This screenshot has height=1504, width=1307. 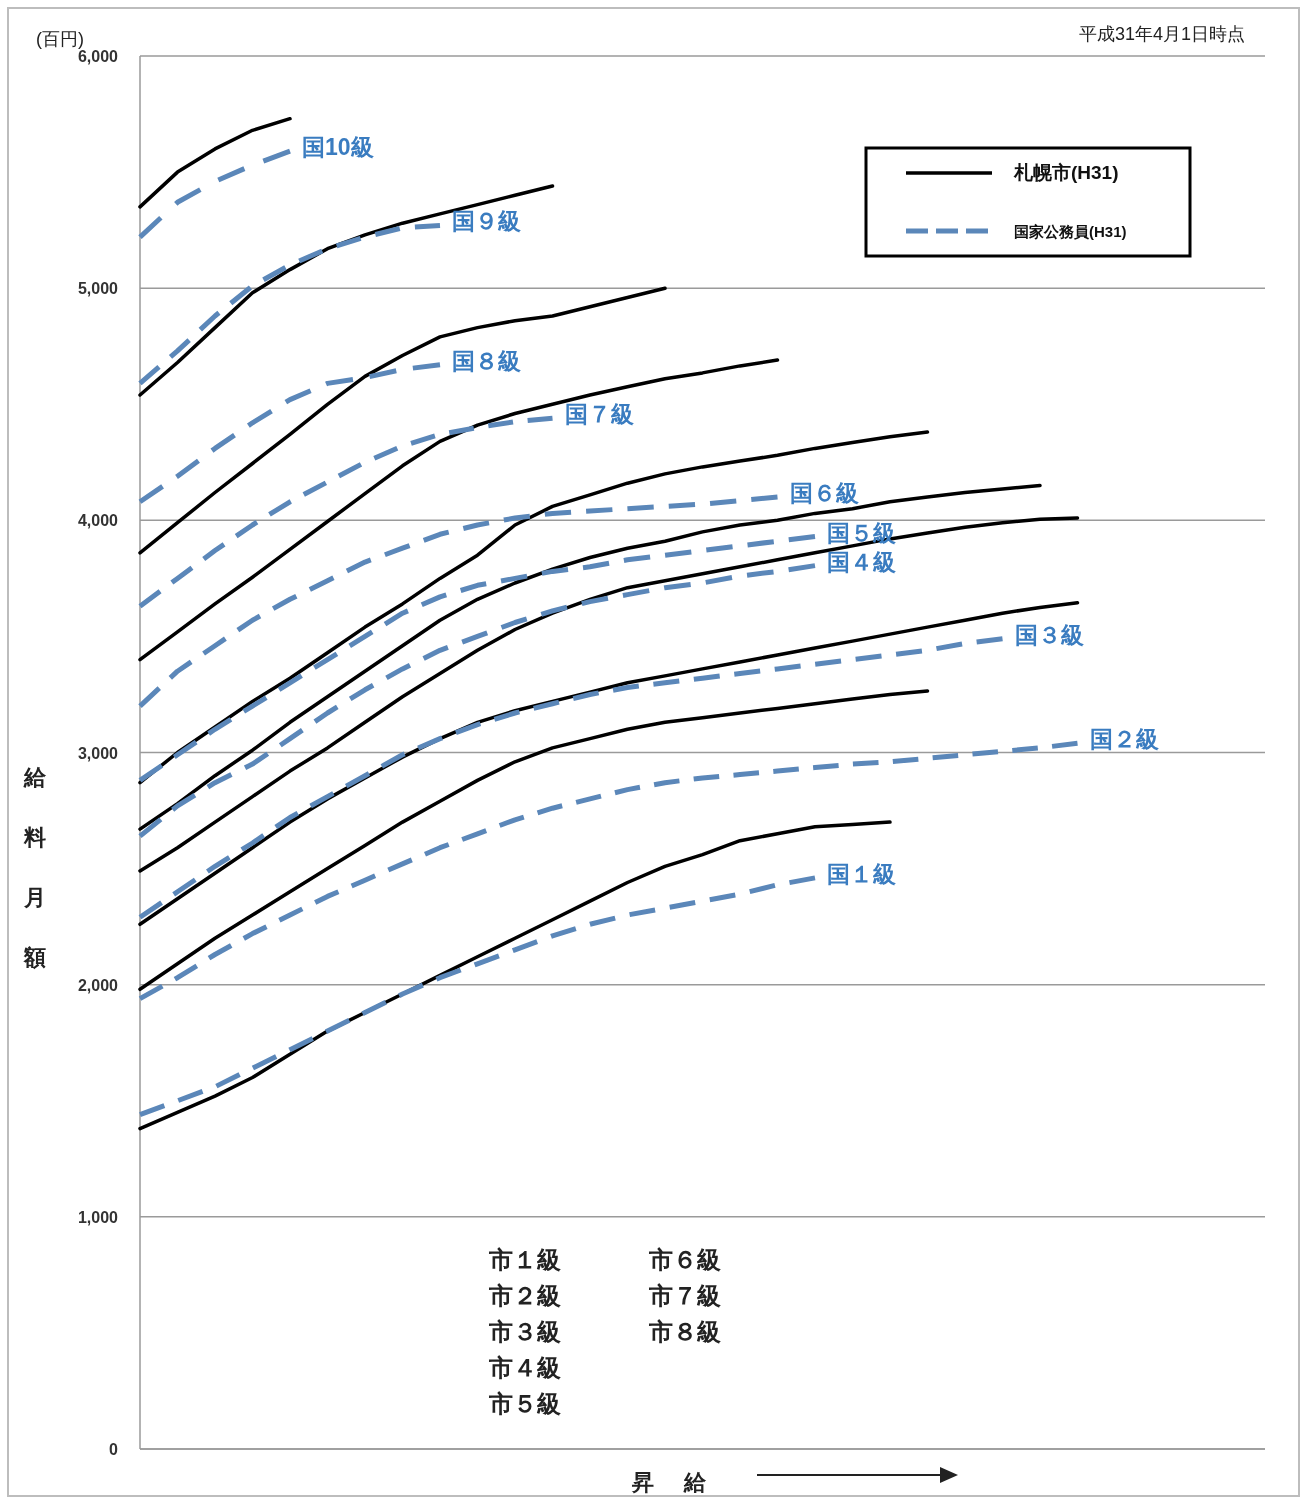 What do you see at coordinates (524, 1403) in the screenshot?
I see `annotation: 市５級` at bounding box center [524, 1403].